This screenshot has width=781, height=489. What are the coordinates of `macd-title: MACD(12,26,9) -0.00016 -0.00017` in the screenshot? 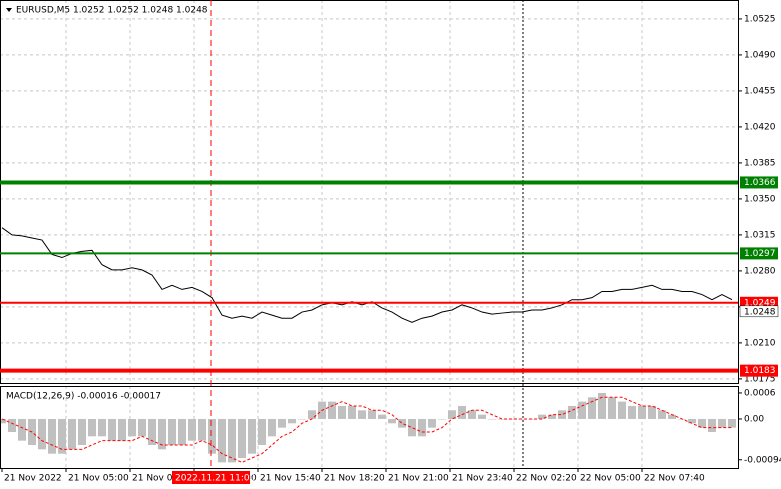 It's located at (83, 397).